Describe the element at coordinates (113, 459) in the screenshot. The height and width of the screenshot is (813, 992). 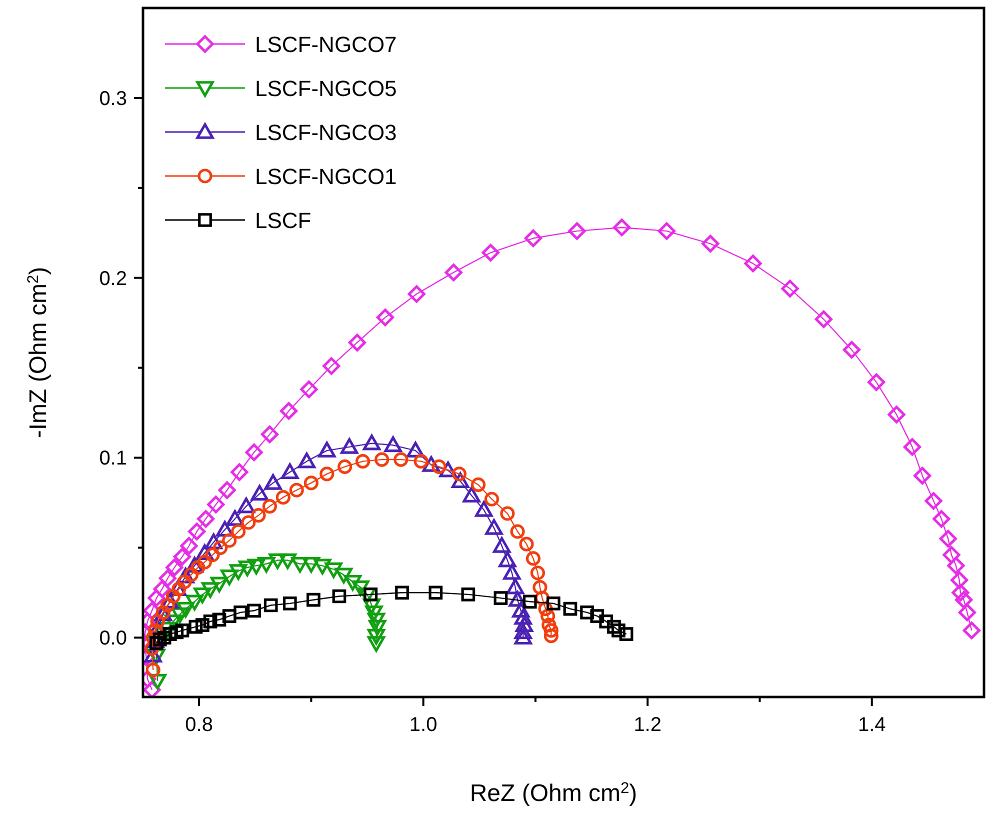
I see `y-tick-label: 0.1` at that location.